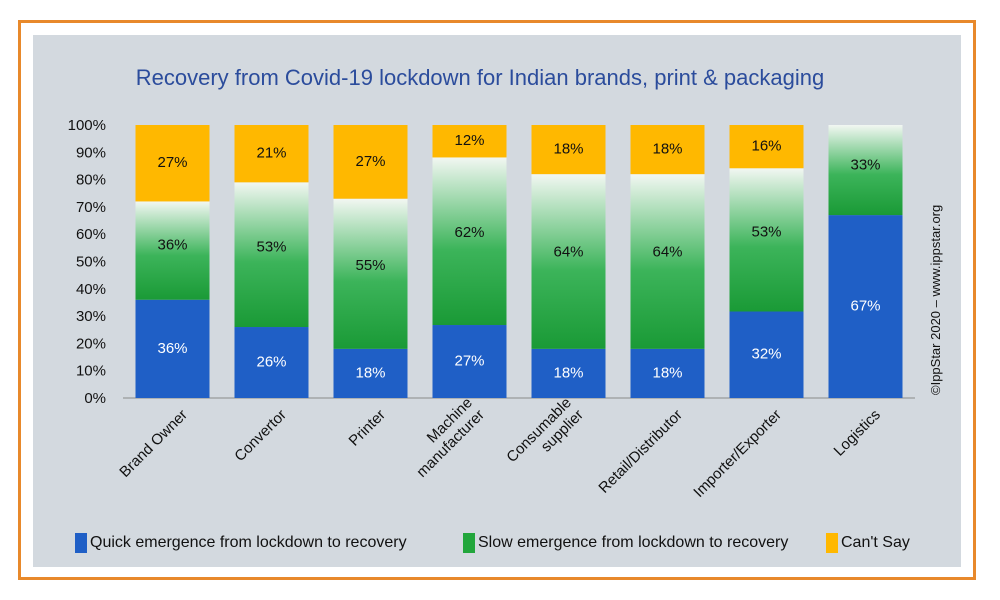  I want to click on data-label: 12%, so click(469, 140).